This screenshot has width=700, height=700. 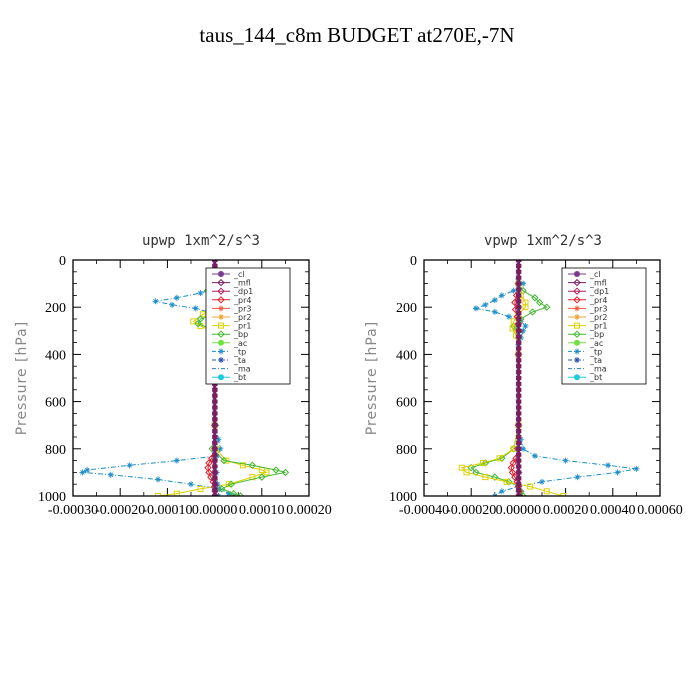 What do you see at coordinates (243, 291) in the screenshot?
I see `legend-label: _dp1` at bounding box center [243, 291].